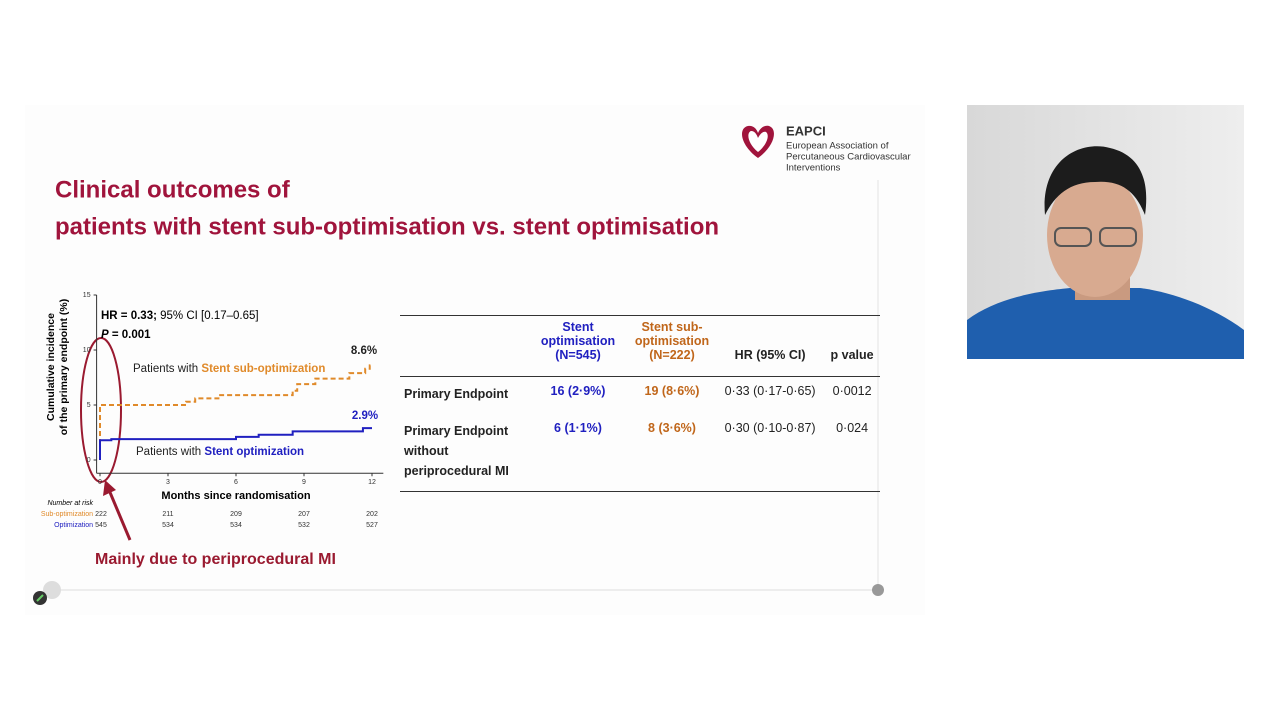  I want to click on risk-value: 545, so click(101, 525).